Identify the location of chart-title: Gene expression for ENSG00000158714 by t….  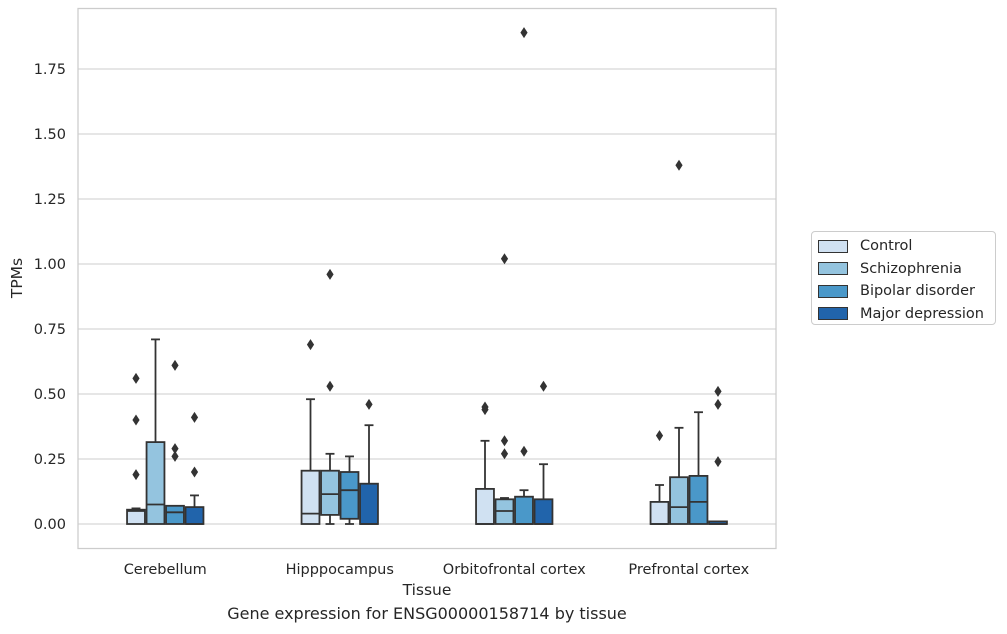
(427, 613).